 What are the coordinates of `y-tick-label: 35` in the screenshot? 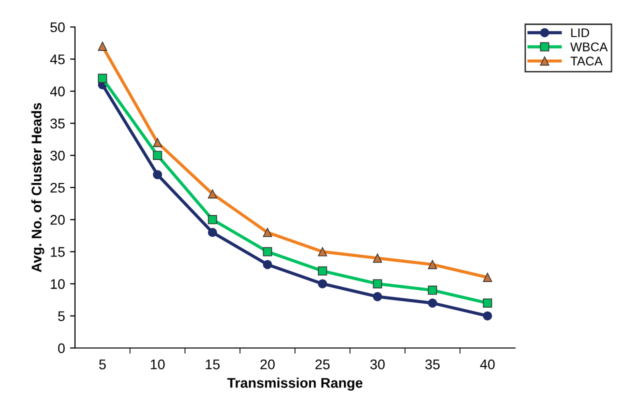 It's located at (57, 123).